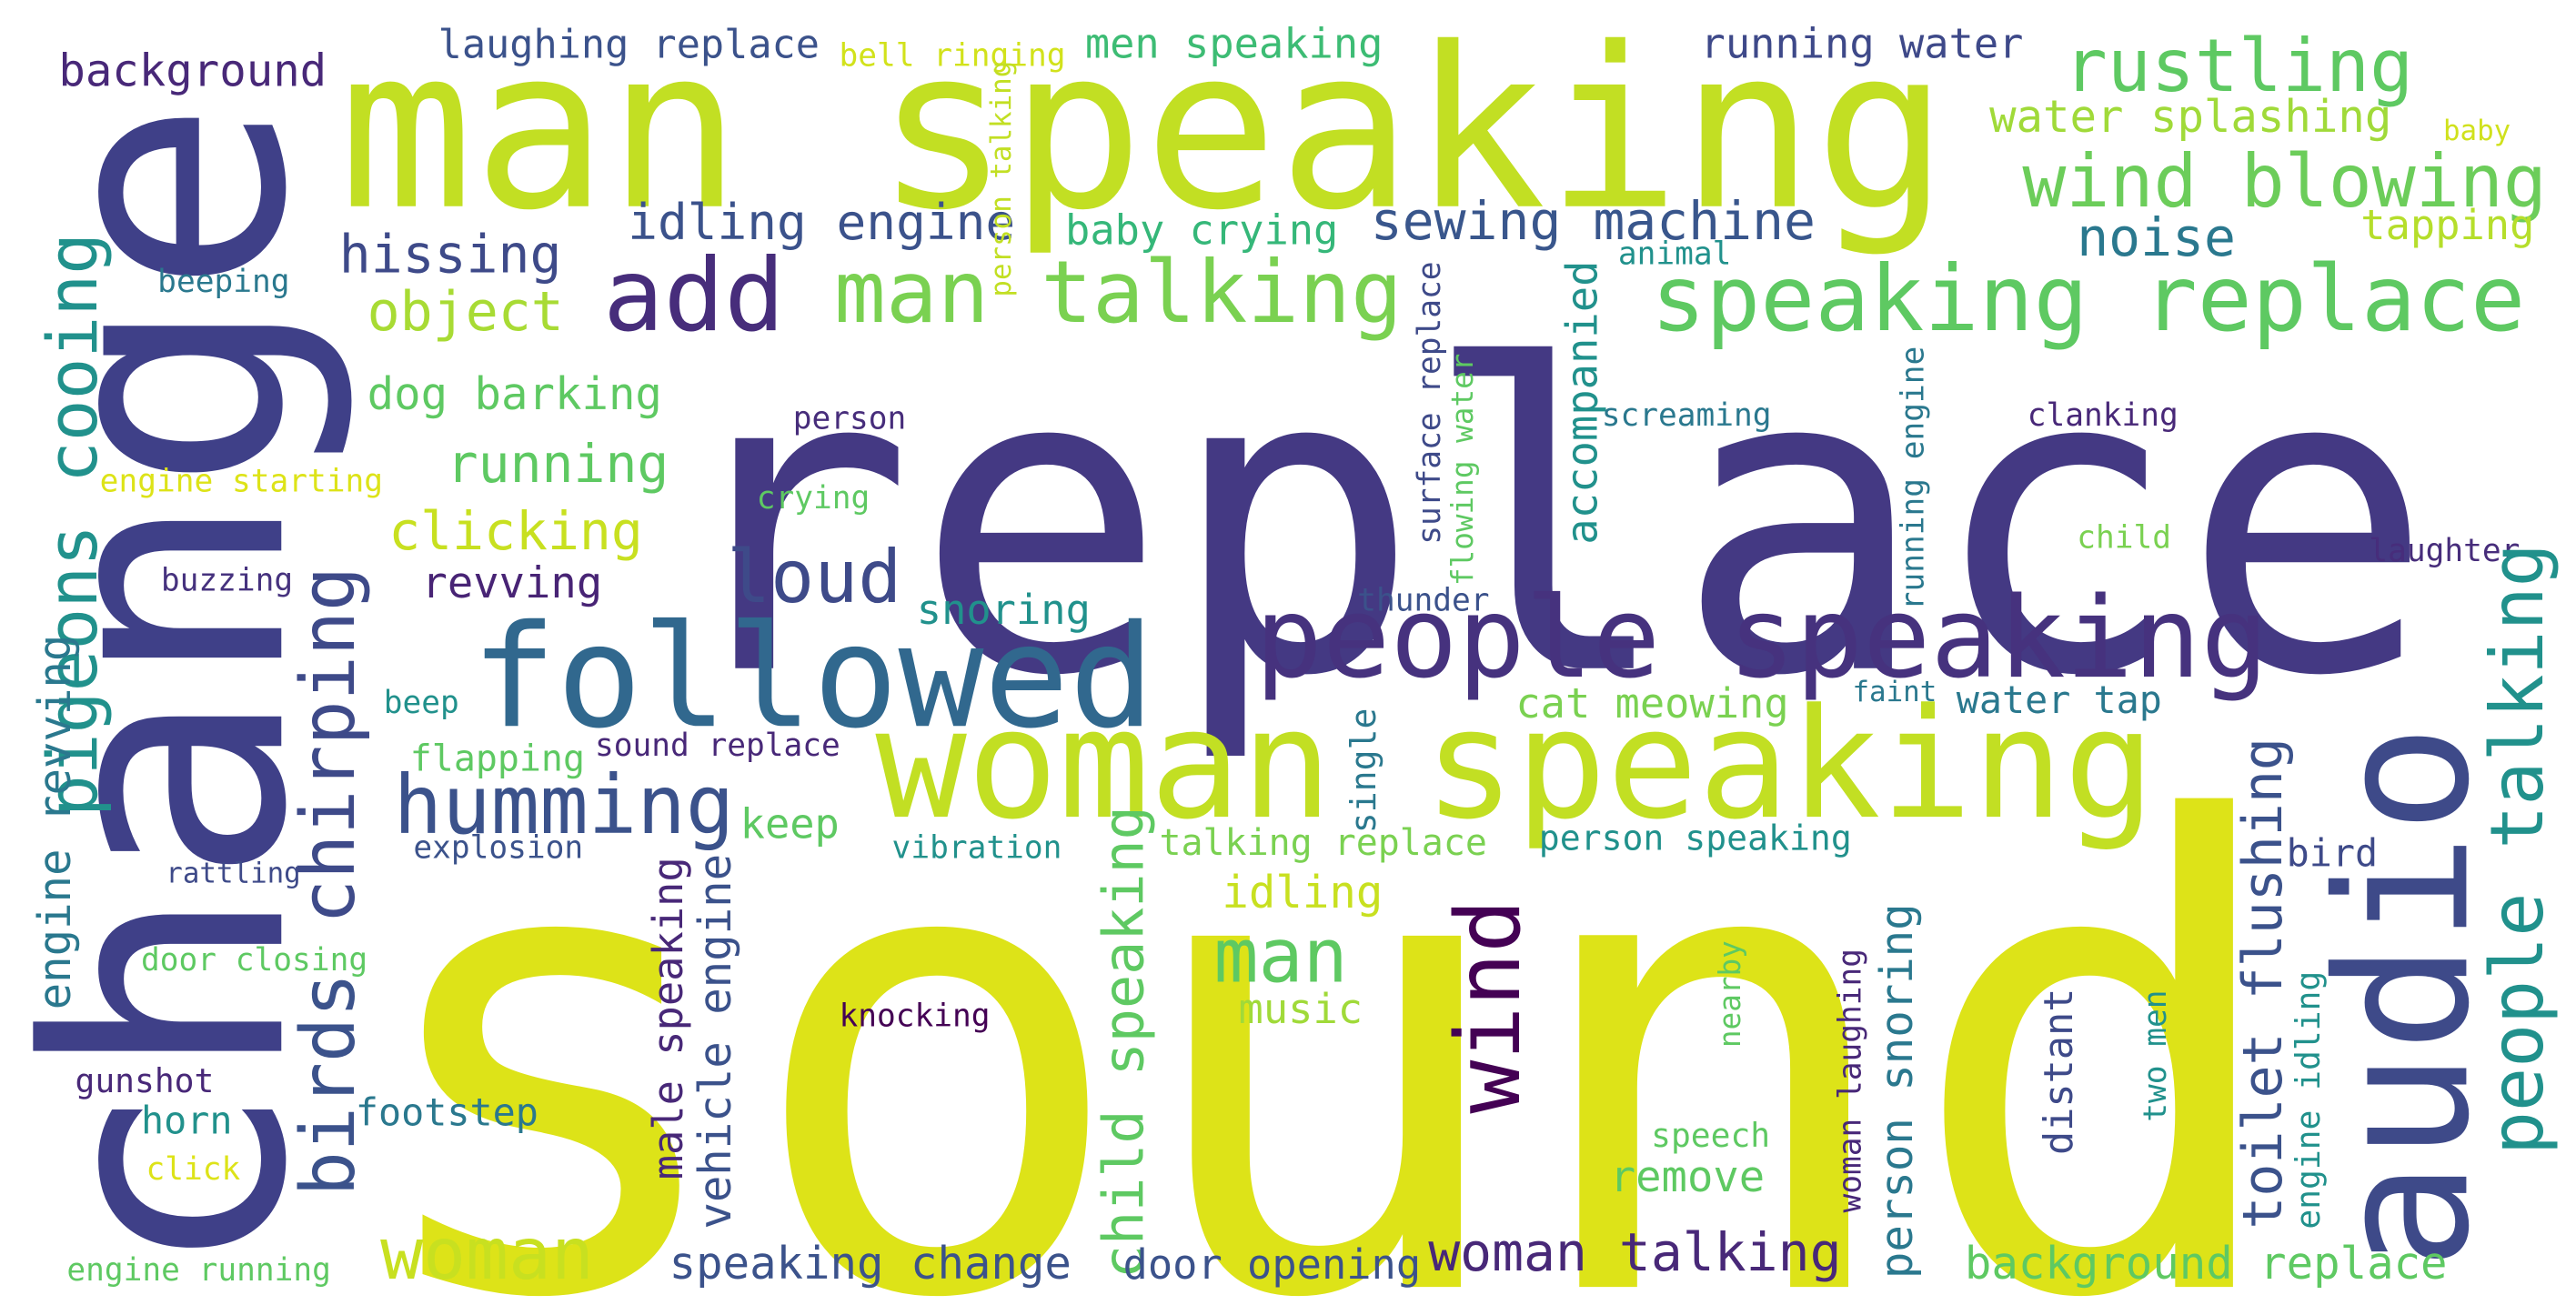 This screenshot has width=2576, height=1315. Describe the element at coordinates (1322, 843) in the screenshot. I see `word: talking replace` at that location.